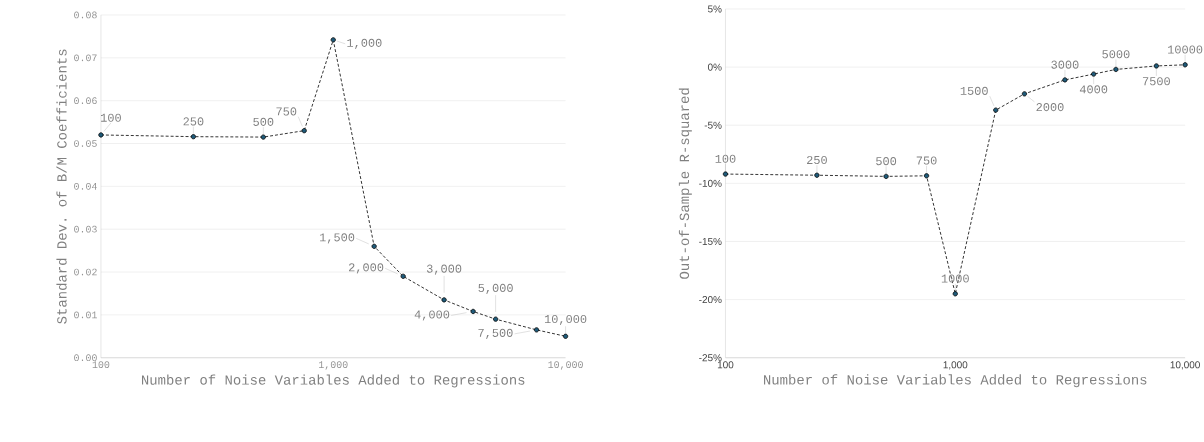 The image size is (1204, 442). Describe the element at coordinates (444, 269) in the screenshot. I see `annotation: 3,000` at that location.